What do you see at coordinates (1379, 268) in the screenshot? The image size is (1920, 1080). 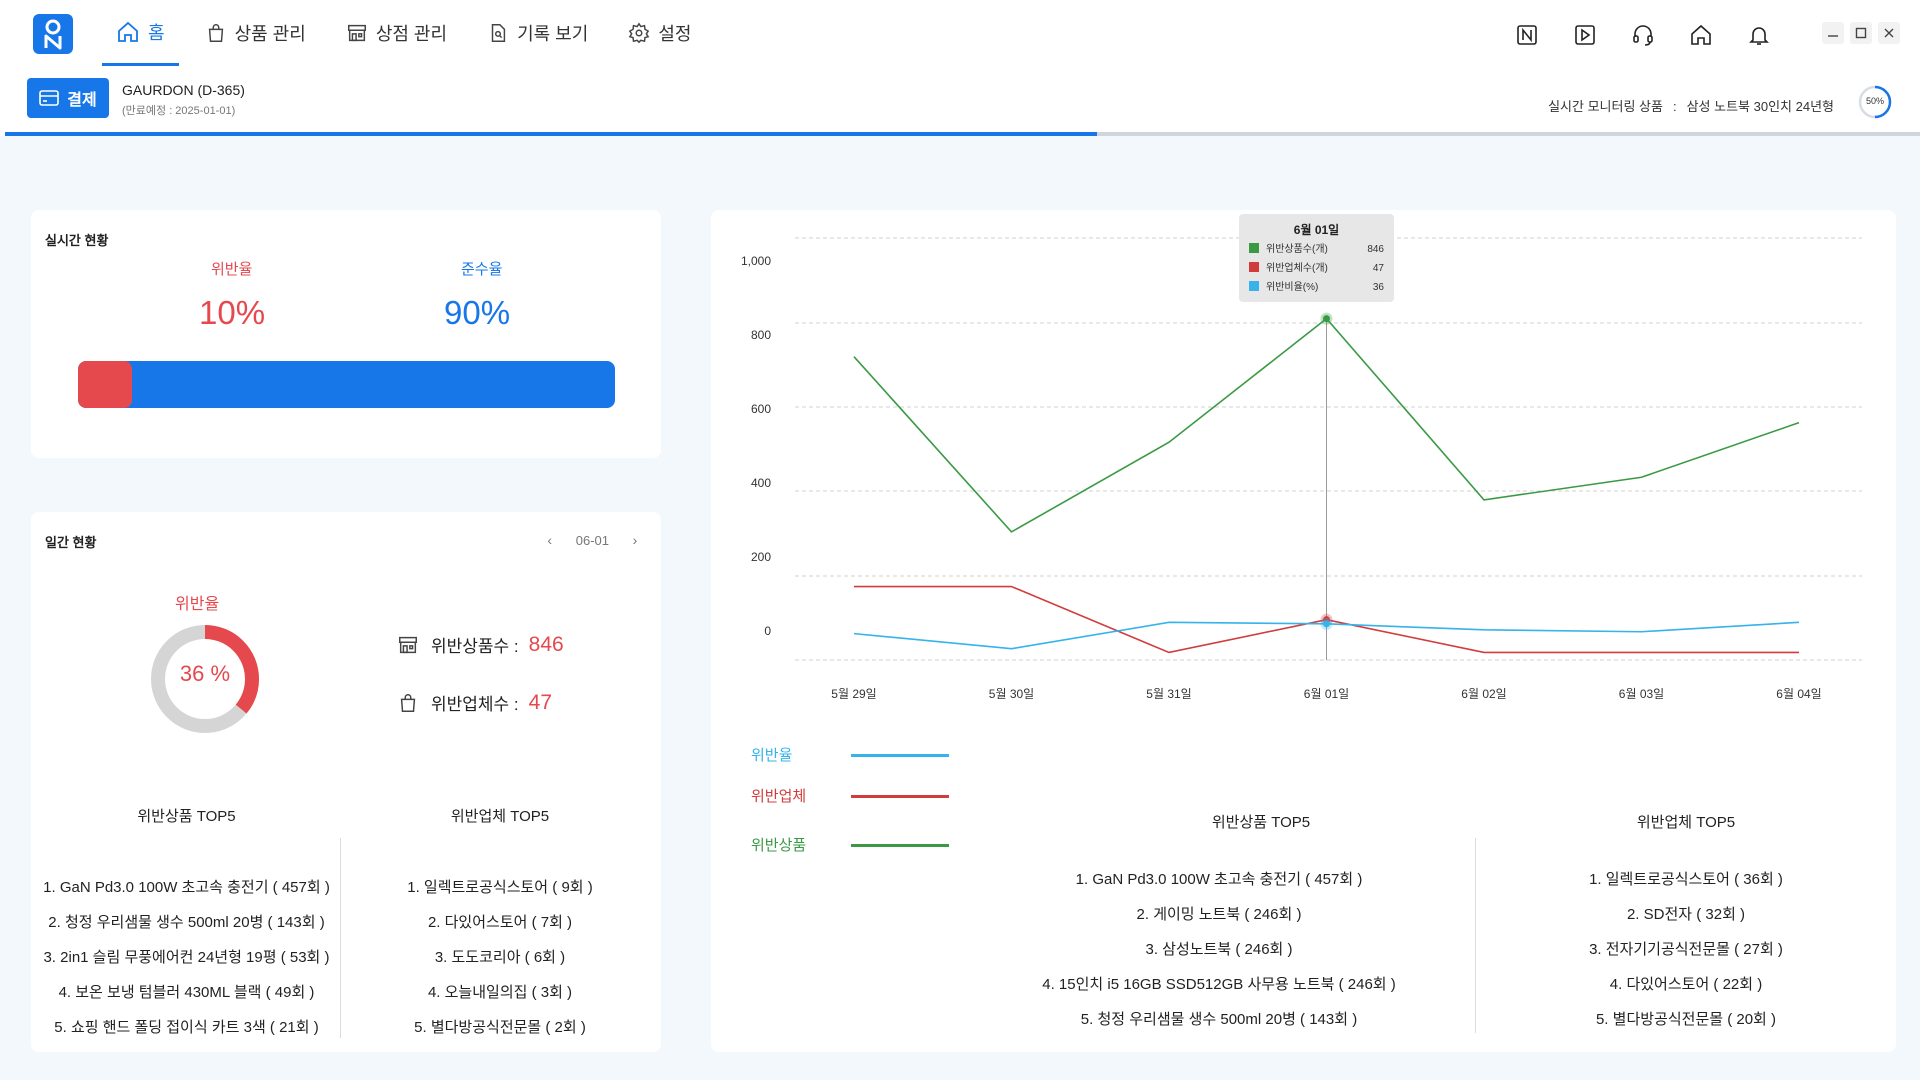 I see `tooltip-row-value: 47` at bounding box center [1379, 268].